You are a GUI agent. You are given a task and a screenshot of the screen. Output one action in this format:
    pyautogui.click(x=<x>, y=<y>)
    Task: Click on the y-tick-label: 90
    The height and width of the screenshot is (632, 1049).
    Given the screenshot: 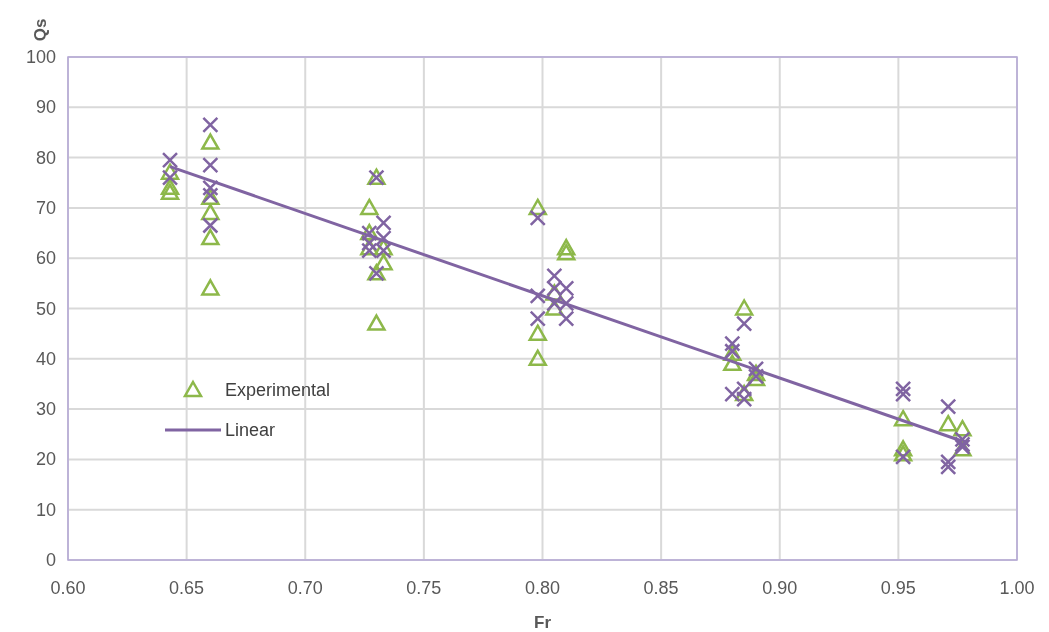 What is the action you would take?
    pyautogui.click(x=45, y=107)
    